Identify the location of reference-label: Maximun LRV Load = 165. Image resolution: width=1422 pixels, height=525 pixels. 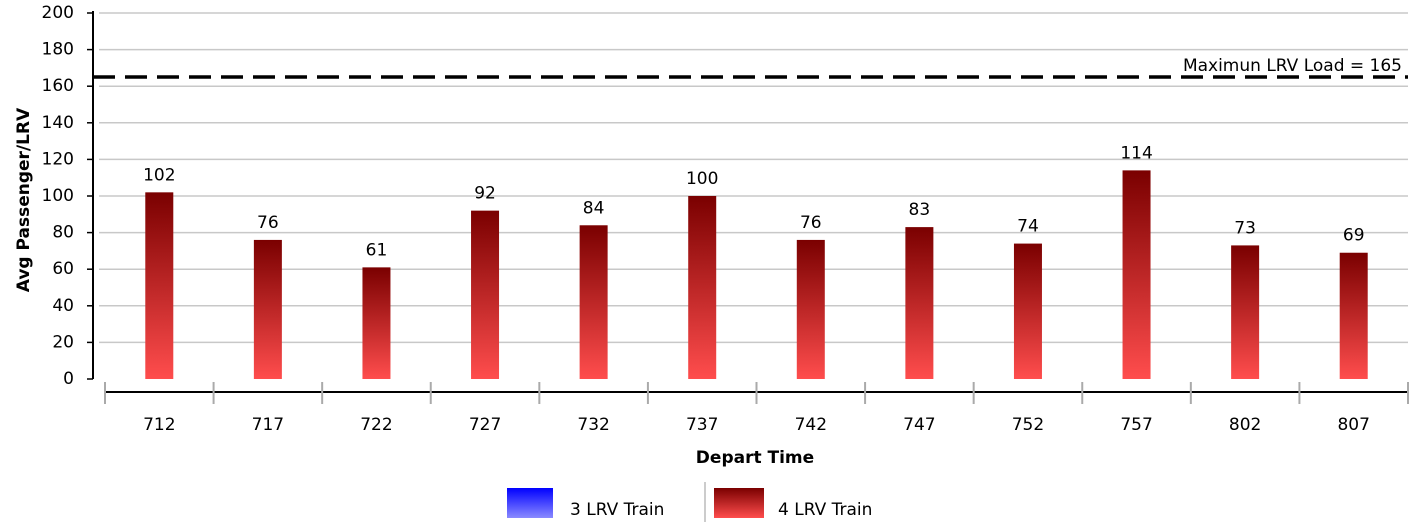
(1292, 66).